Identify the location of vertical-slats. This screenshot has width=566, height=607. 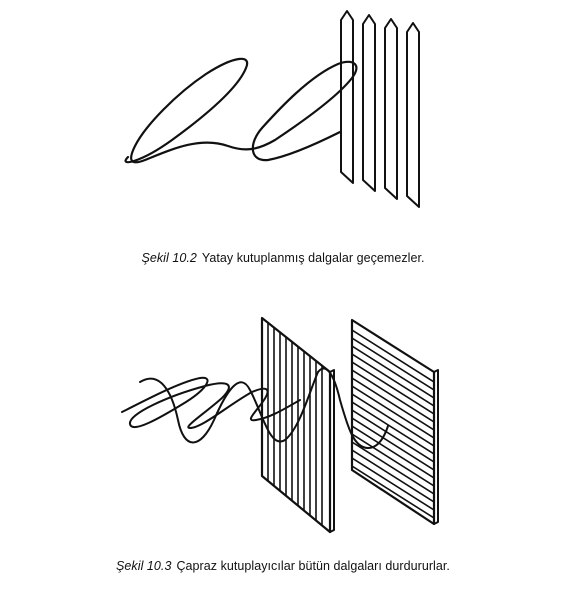
(380, 109).